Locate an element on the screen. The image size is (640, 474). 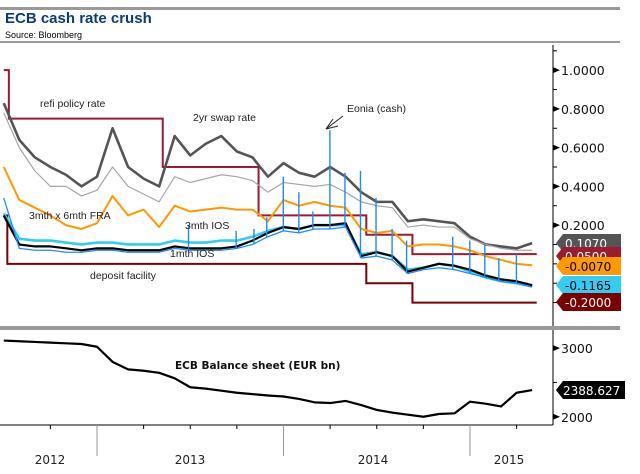
annotation-eonia: Eonia (cash) is located at coordinates (376, 109).